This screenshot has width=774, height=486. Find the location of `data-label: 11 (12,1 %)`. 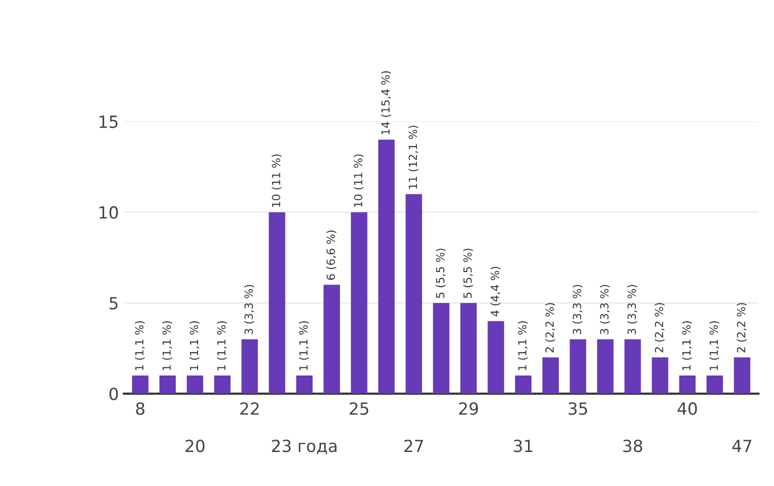

data-label: 11 (12,1 %) is located at coordinates (413, 157).